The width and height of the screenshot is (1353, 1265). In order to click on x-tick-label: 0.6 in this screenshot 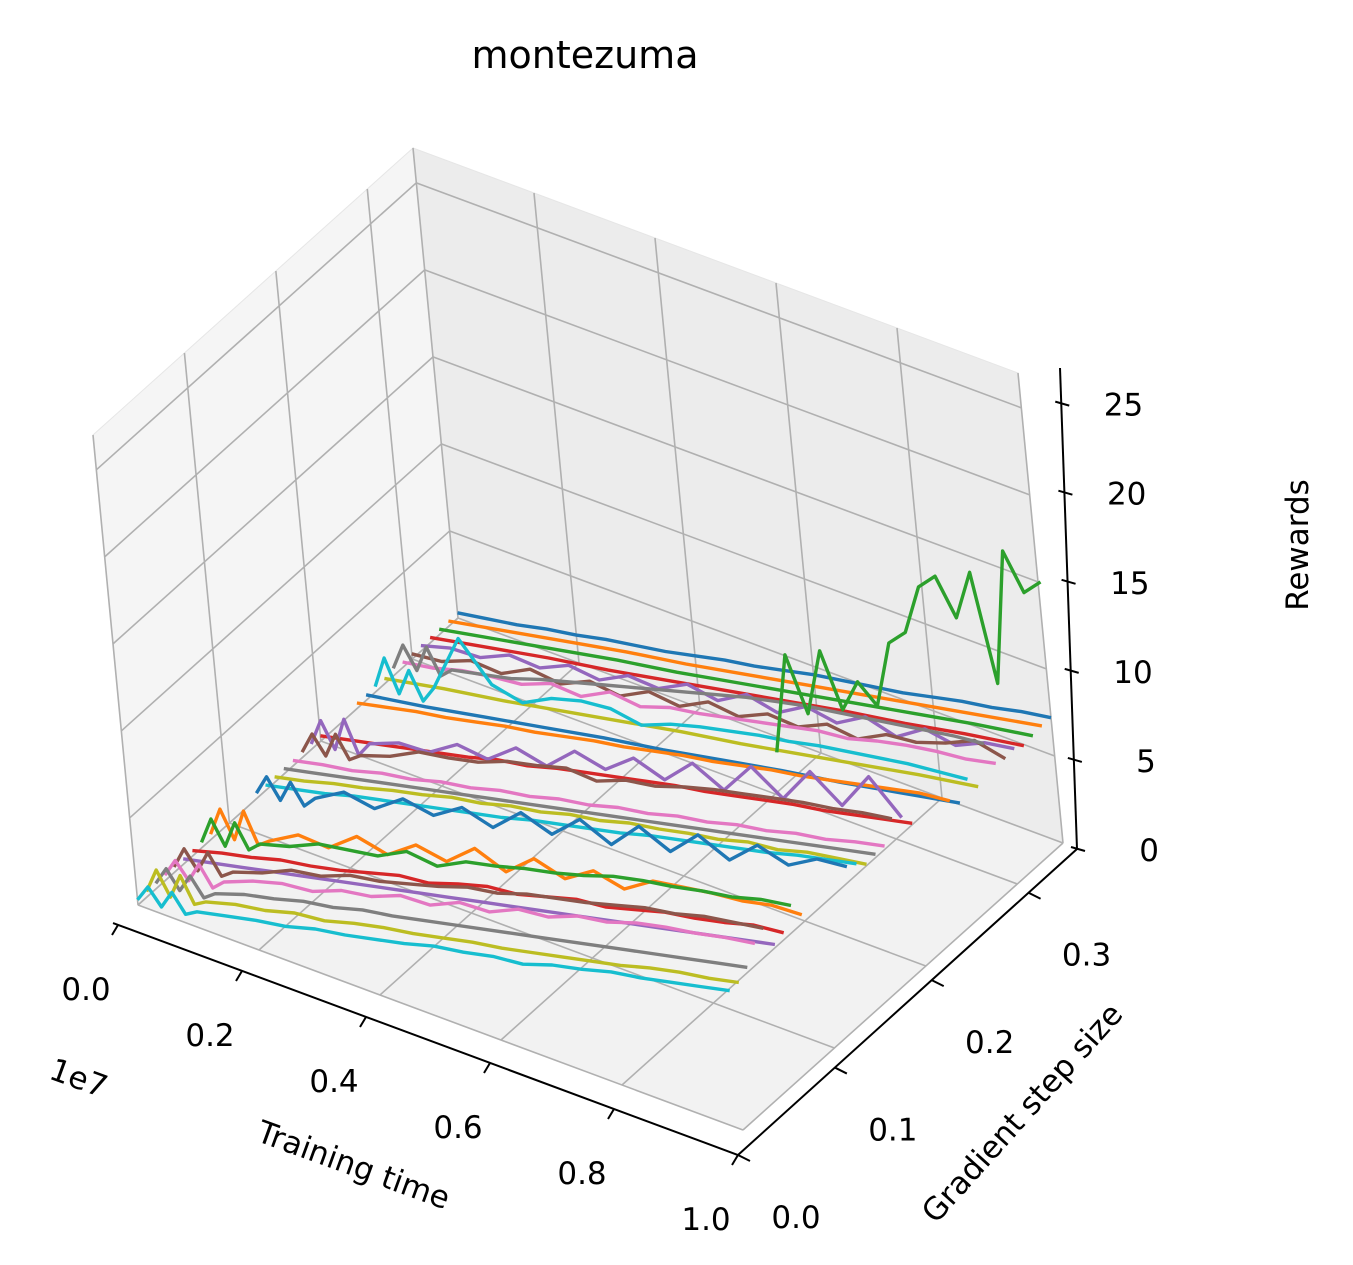, I will do `click(457, 1128)`.